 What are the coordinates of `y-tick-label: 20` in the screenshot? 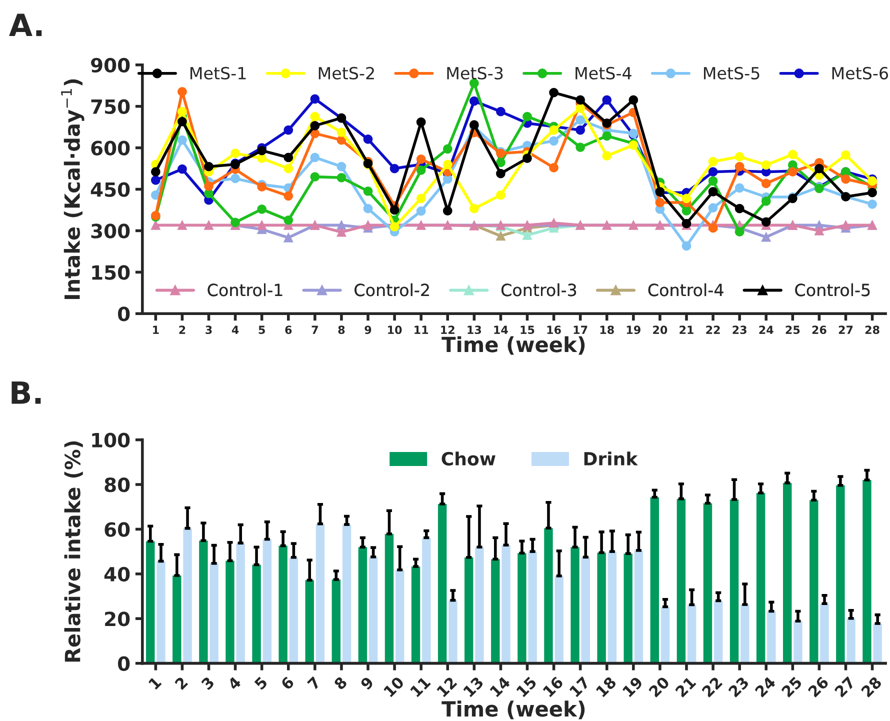 It's located at (117, 619).